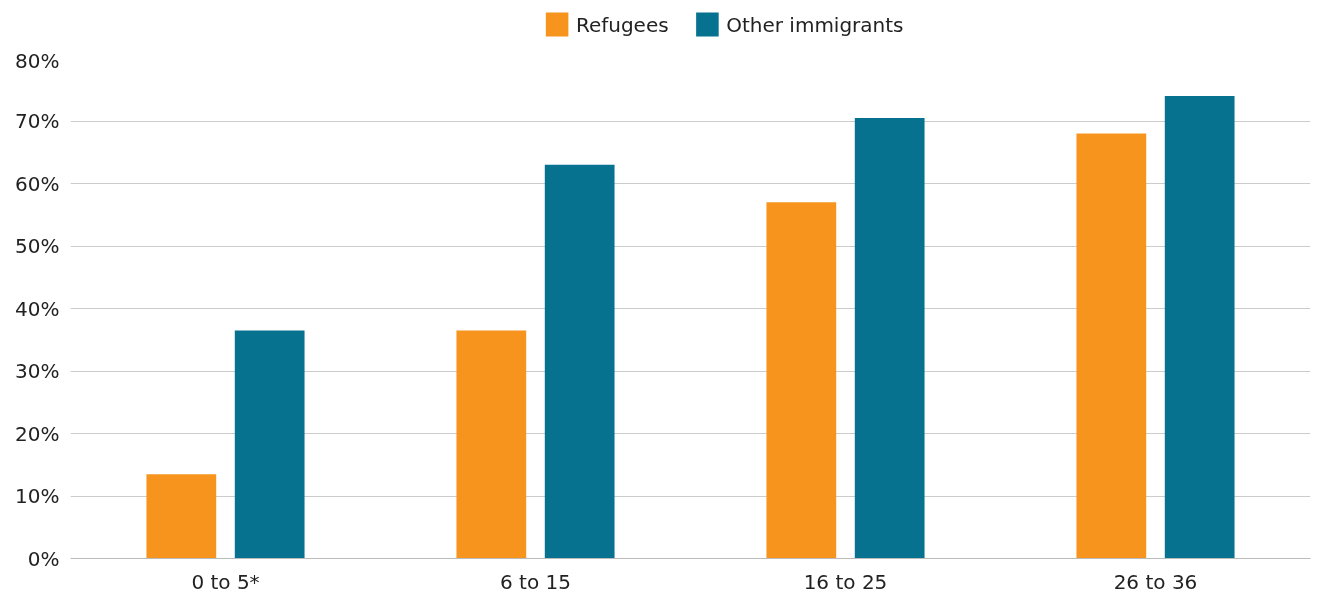 Image resolution: width=1343 pixels, height=614 pixels. I want to click on y-tick-label: 30%, so click(37, 371).